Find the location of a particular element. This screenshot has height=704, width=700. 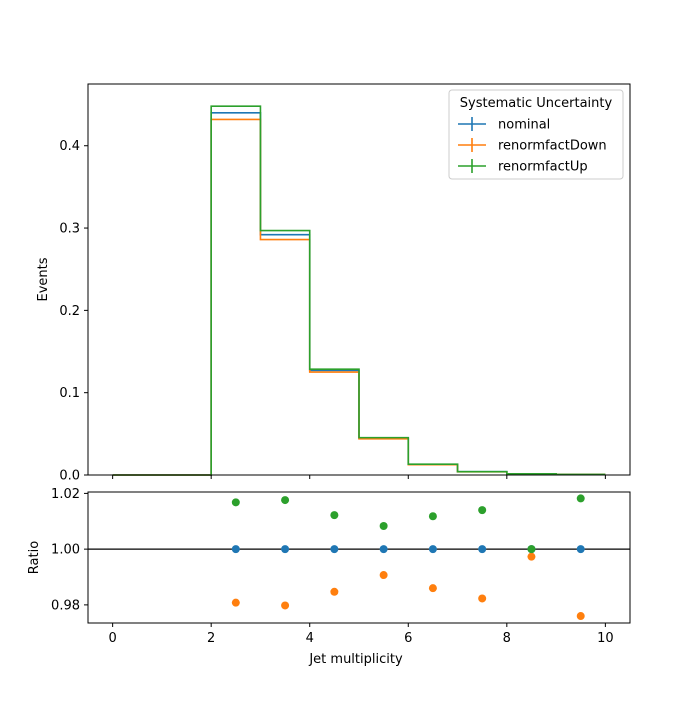

ratio-x-tick-label: 8 is located at coordinates (507, 638).